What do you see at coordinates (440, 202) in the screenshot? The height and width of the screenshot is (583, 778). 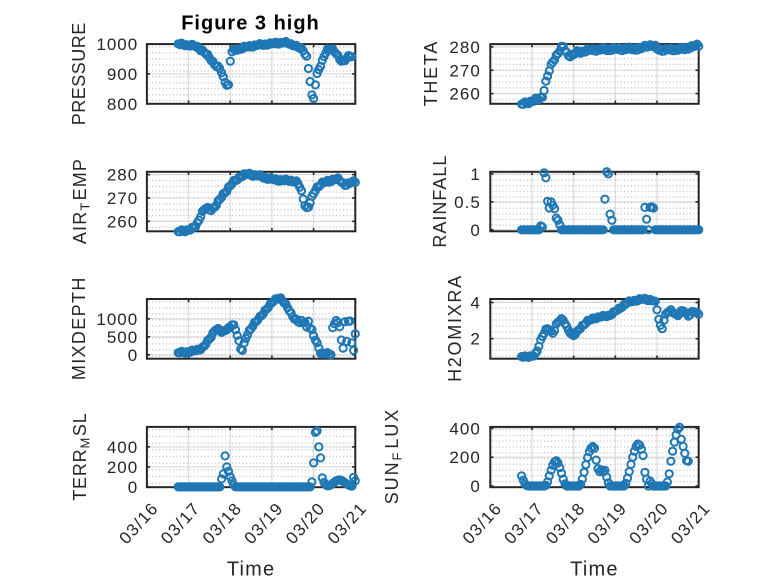 I see `svg-text: RAINFALL` at bounding box center [440, 202].